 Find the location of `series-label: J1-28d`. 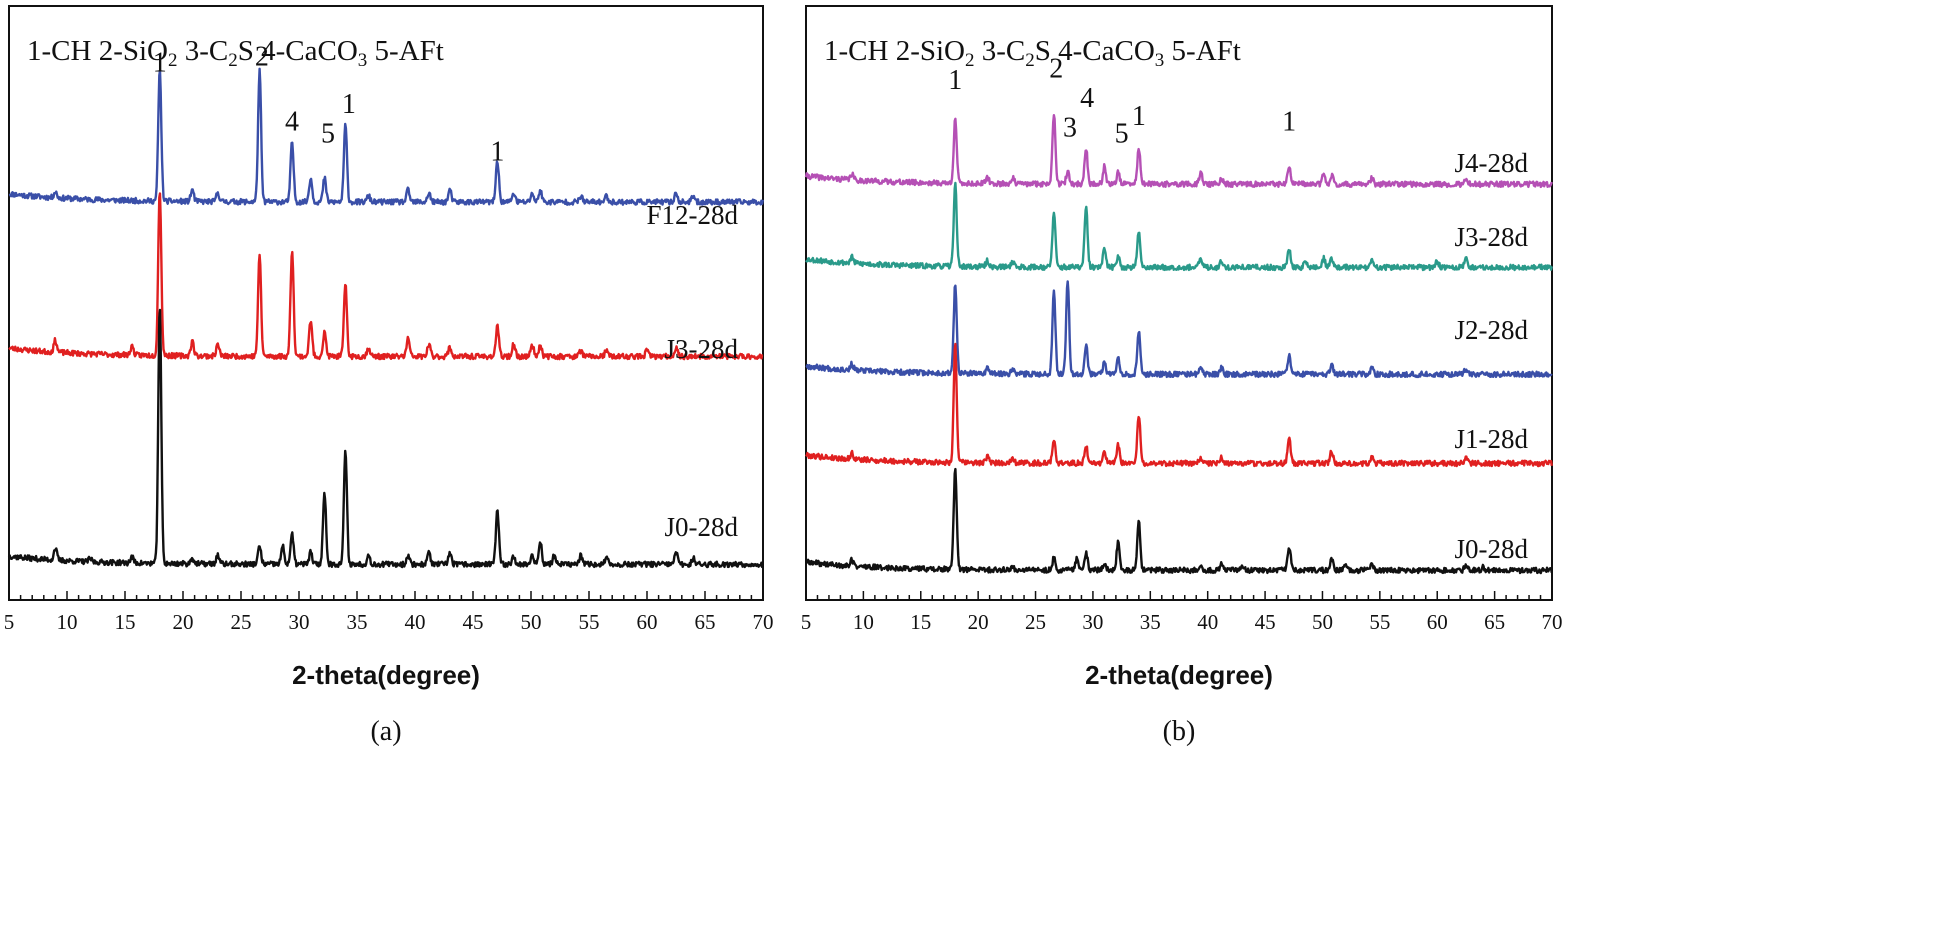

series-label: J1-28d is located at coordinates (1492, 439).